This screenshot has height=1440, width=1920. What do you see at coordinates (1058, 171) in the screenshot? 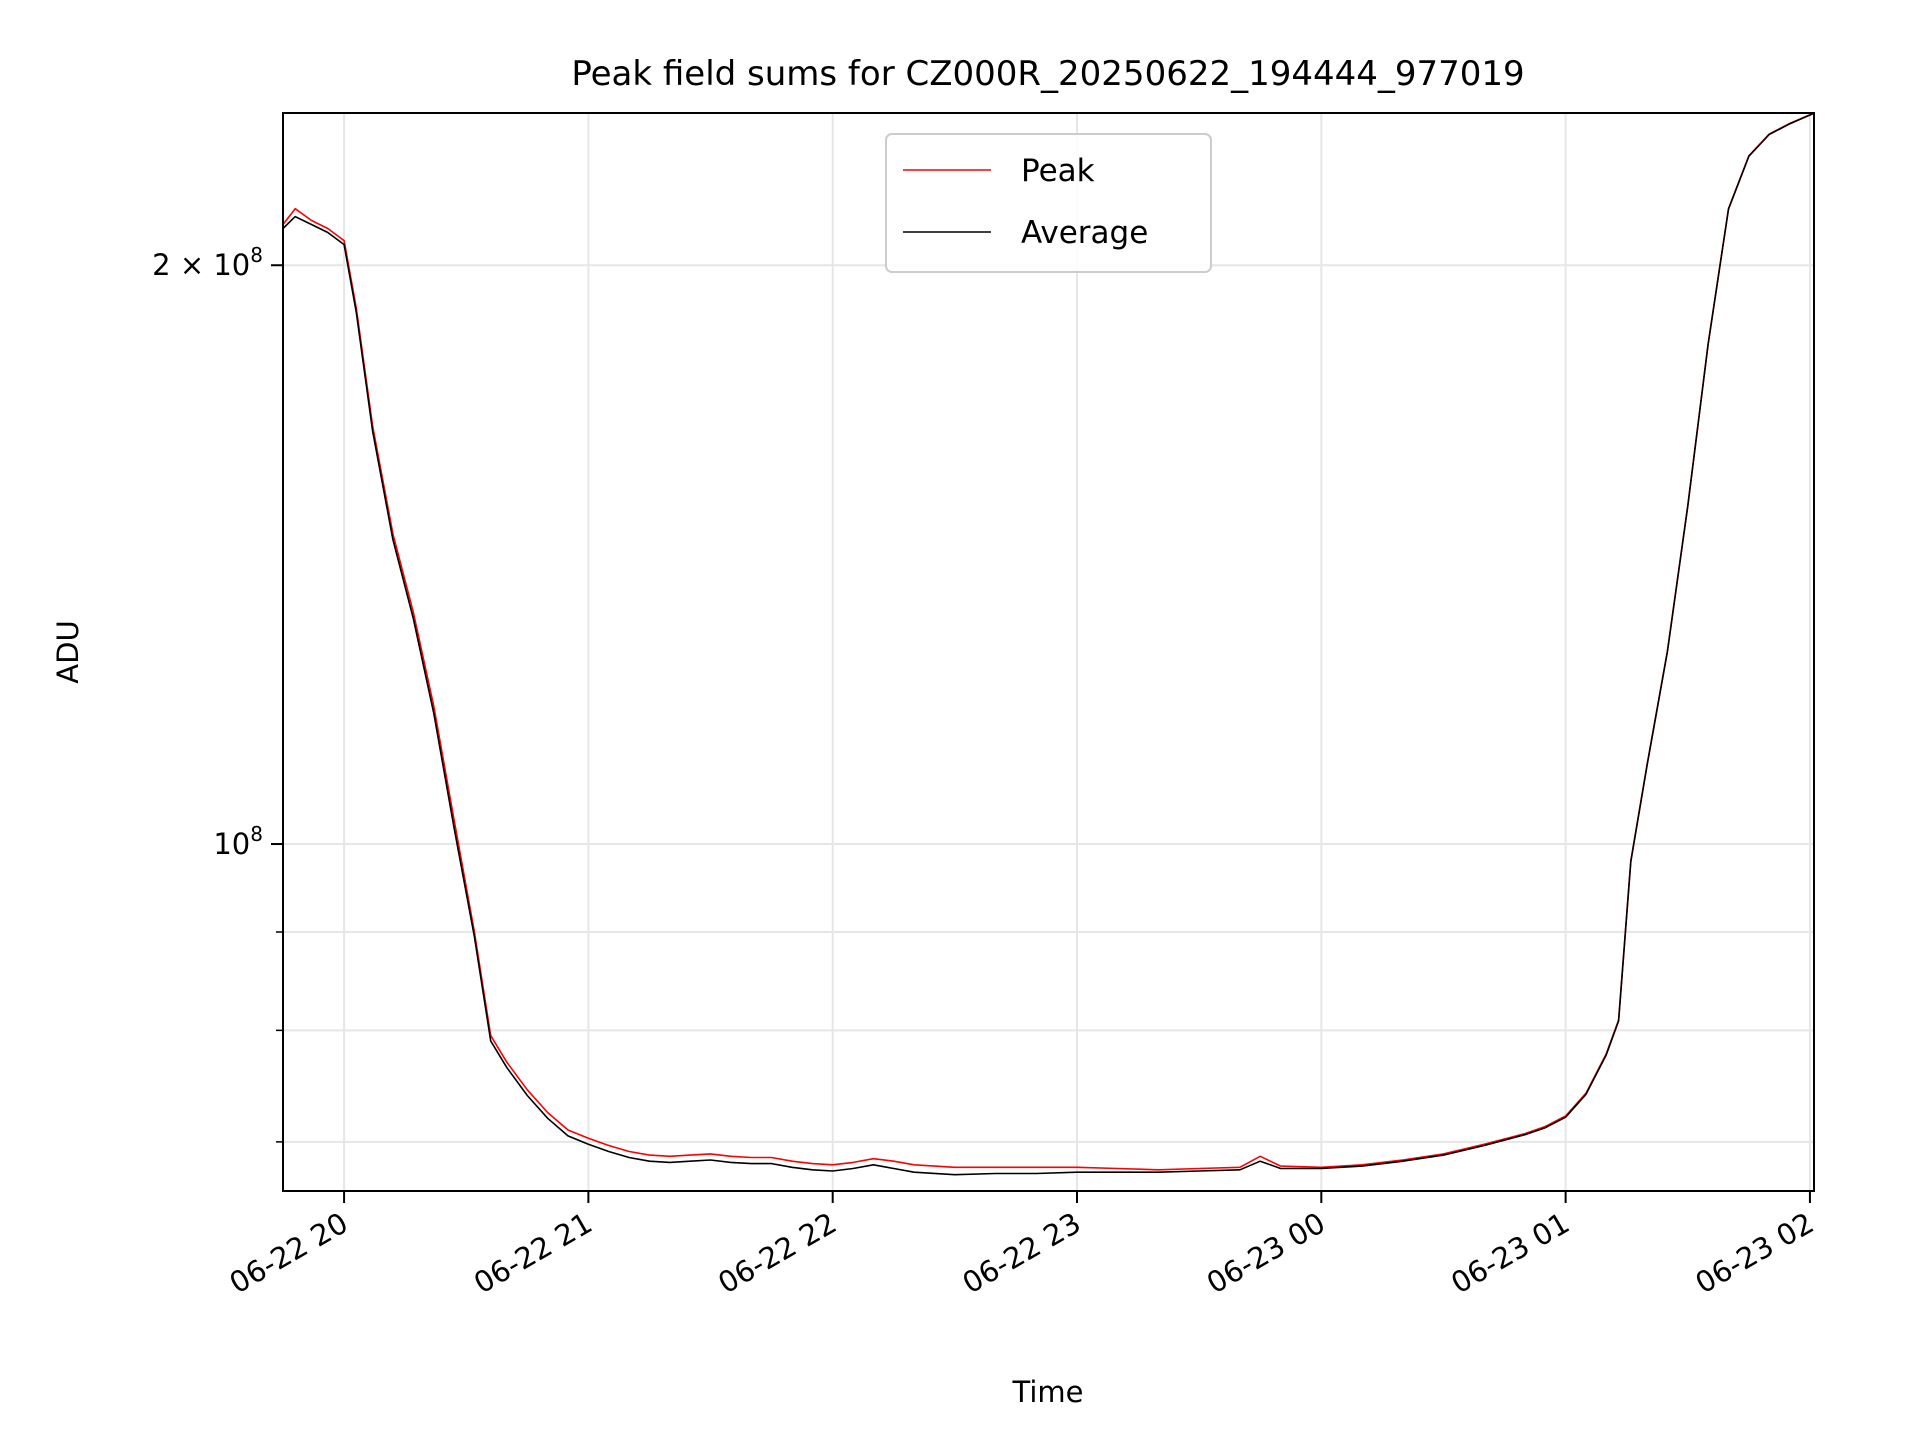
I see `legend-label-peak: Peak` at bounding box center [1058, 171].